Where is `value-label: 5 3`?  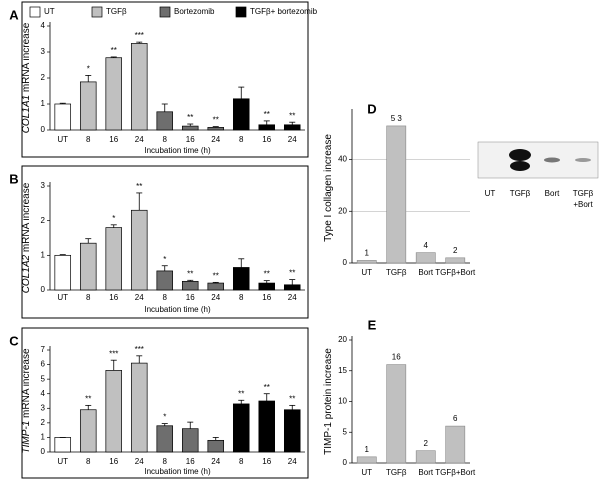
value-label: 5 3 is located at coordinates (397, 118).